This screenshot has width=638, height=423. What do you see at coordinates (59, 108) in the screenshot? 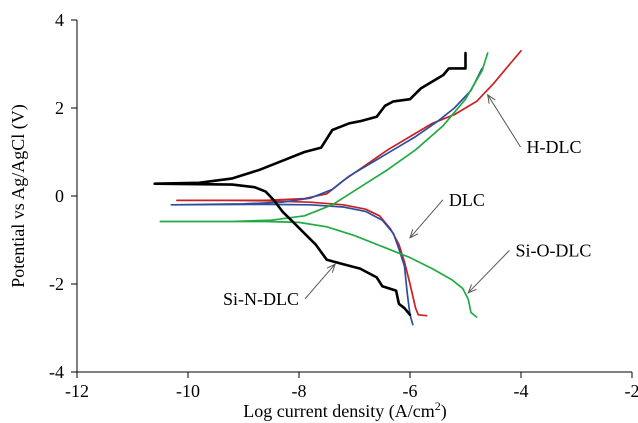
I see `y-tick-label: 2` at bounding box center [59, 108].